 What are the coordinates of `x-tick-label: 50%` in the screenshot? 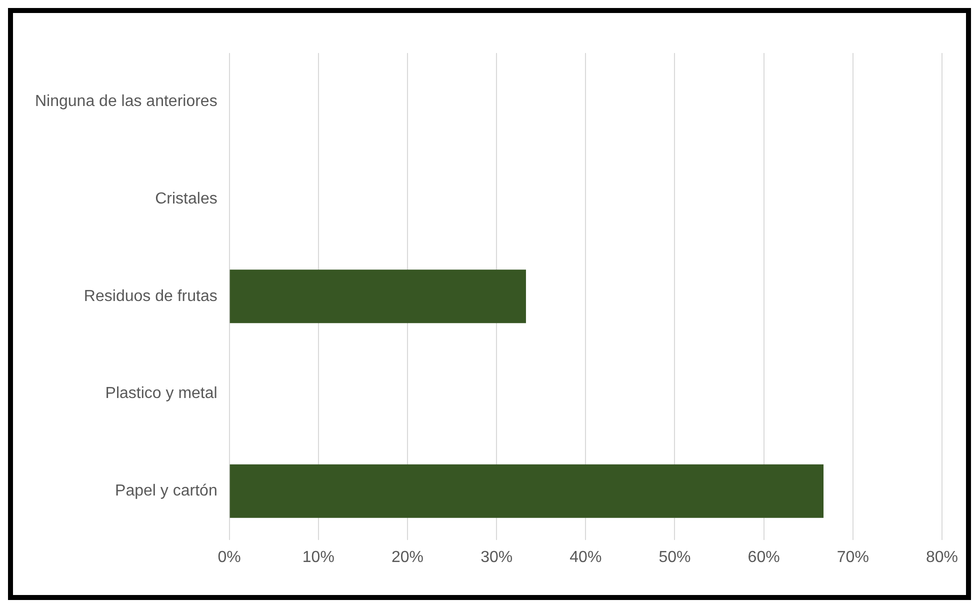 It's located at (674, 557).